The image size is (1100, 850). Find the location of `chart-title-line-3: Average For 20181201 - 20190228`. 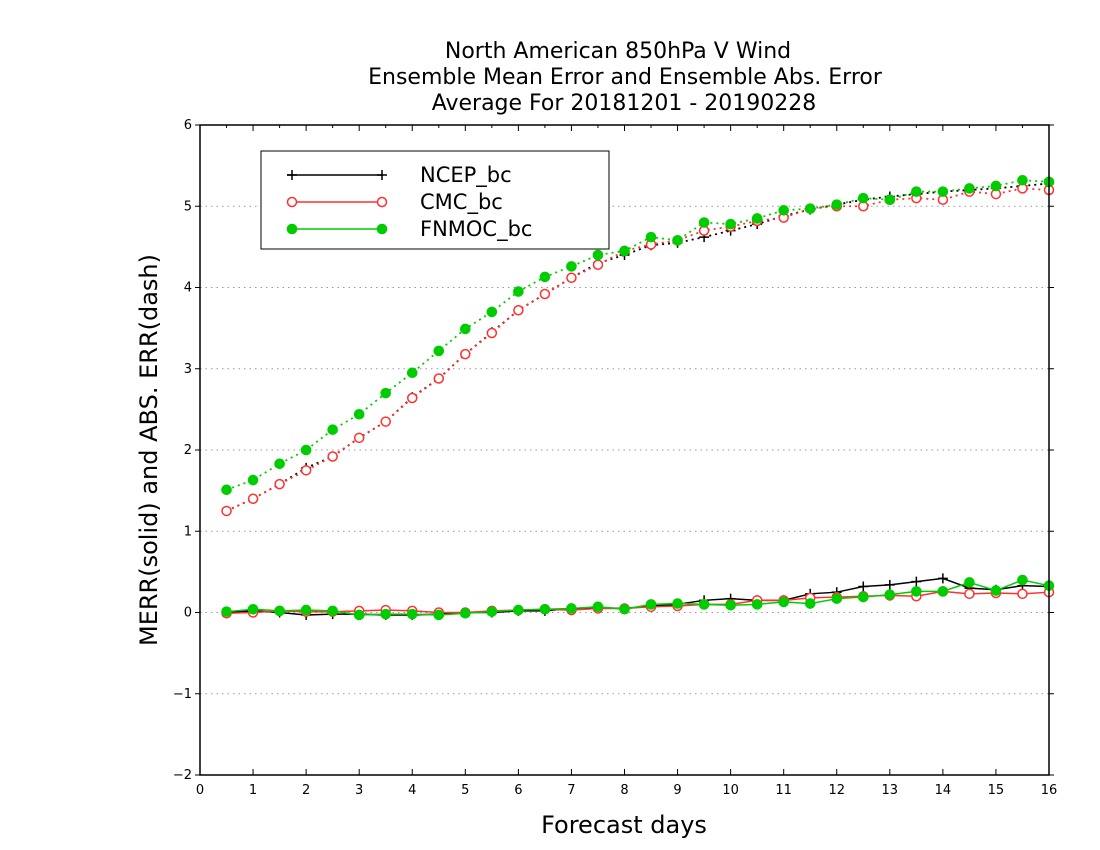

chart-title-line-3: Average For 20181201 - 20190228 is located at coordinates (624, 103).